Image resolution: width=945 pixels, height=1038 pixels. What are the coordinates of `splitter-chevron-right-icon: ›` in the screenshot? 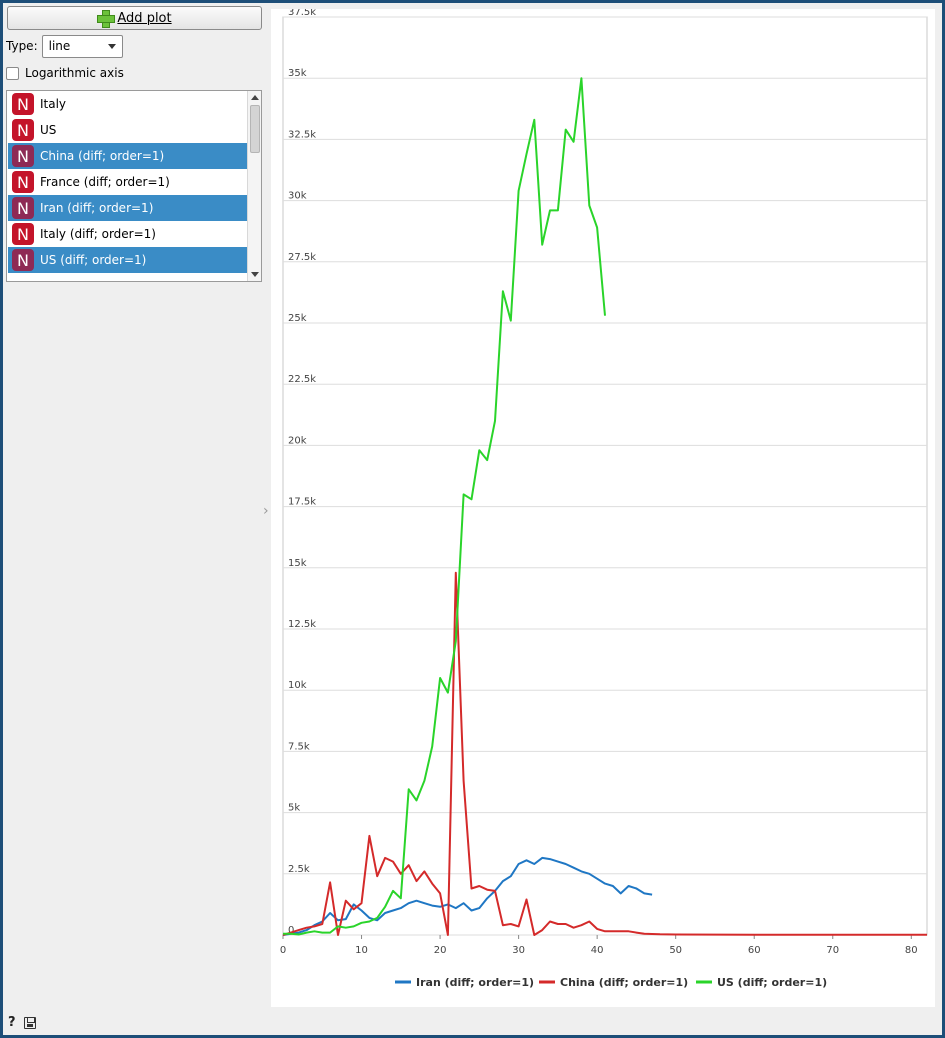 It's located at (266, 511).